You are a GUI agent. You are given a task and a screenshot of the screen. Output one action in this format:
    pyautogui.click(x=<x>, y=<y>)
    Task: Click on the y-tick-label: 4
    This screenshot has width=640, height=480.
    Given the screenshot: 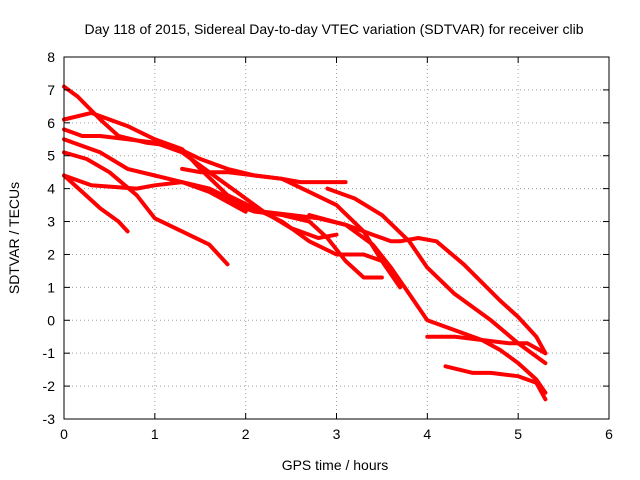 What is the action you would take?
    pyautogui.click(x=51, y=189)
    